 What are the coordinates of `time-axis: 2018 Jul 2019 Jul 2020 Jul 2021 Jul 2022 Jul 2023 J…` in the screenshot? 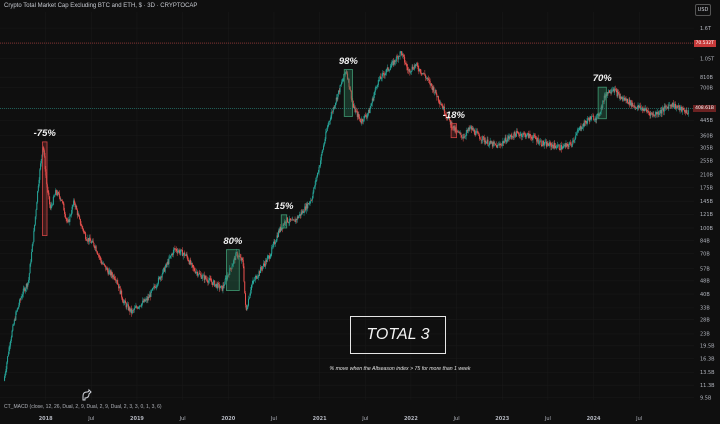 It's located at (341, 419).